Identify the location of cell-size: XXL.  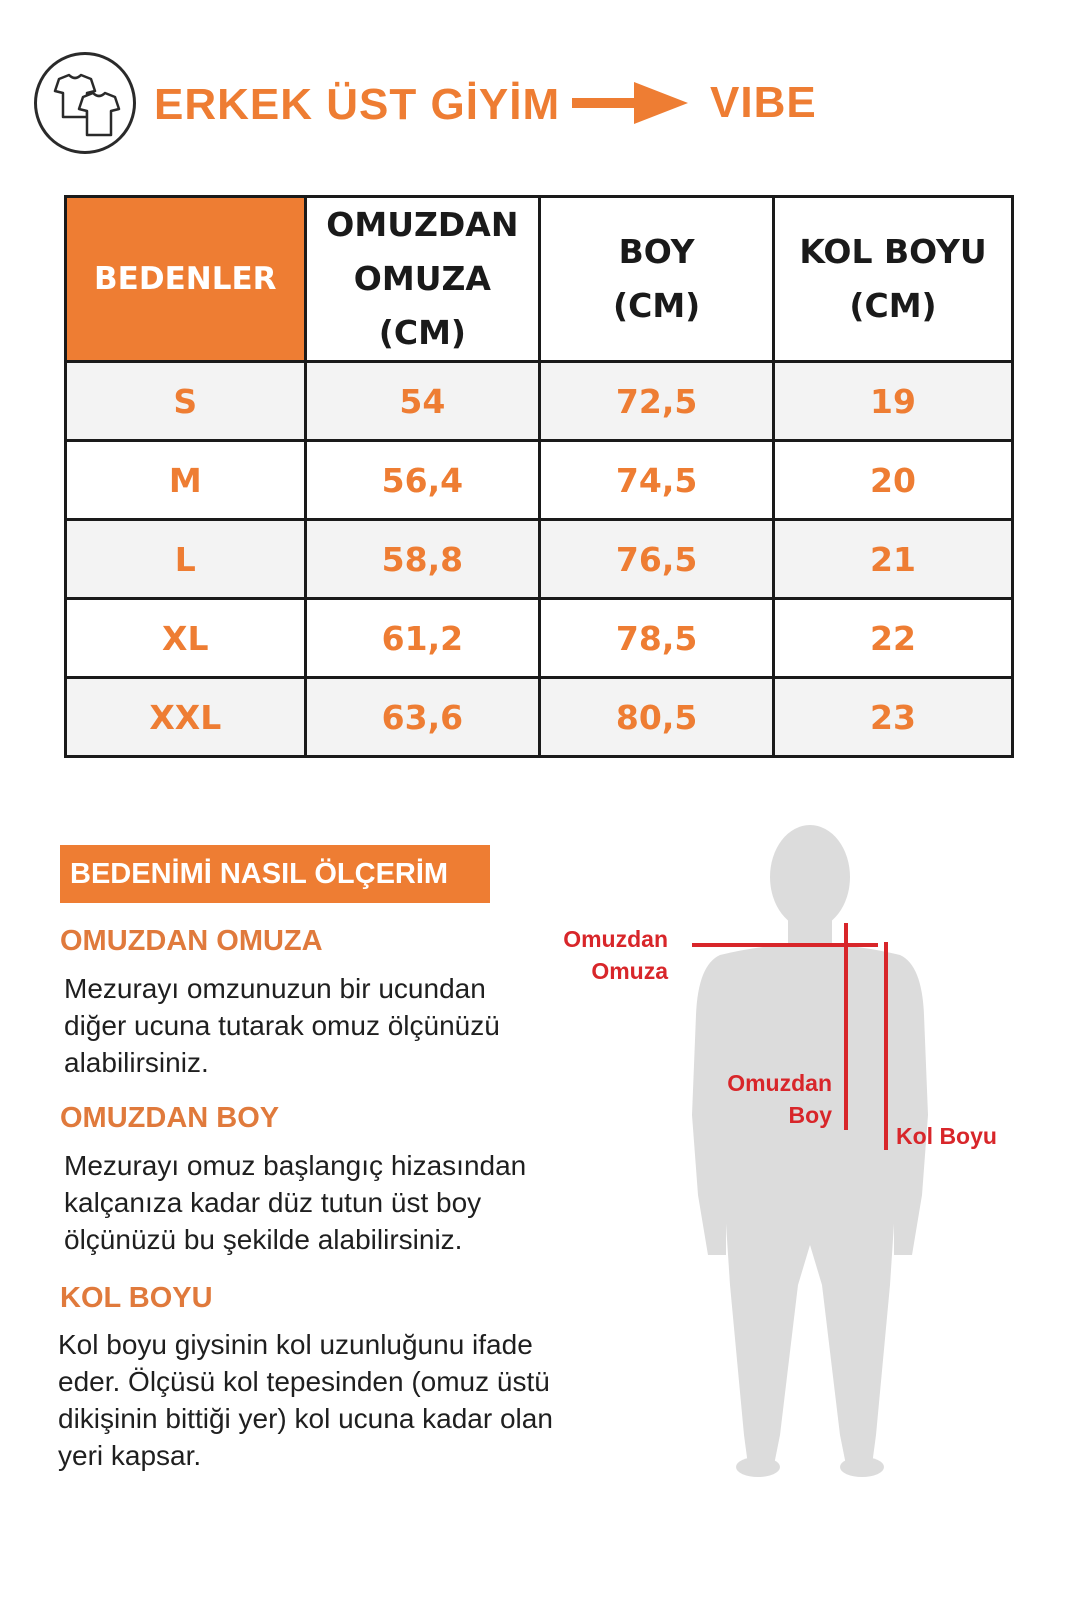
(185, 717).